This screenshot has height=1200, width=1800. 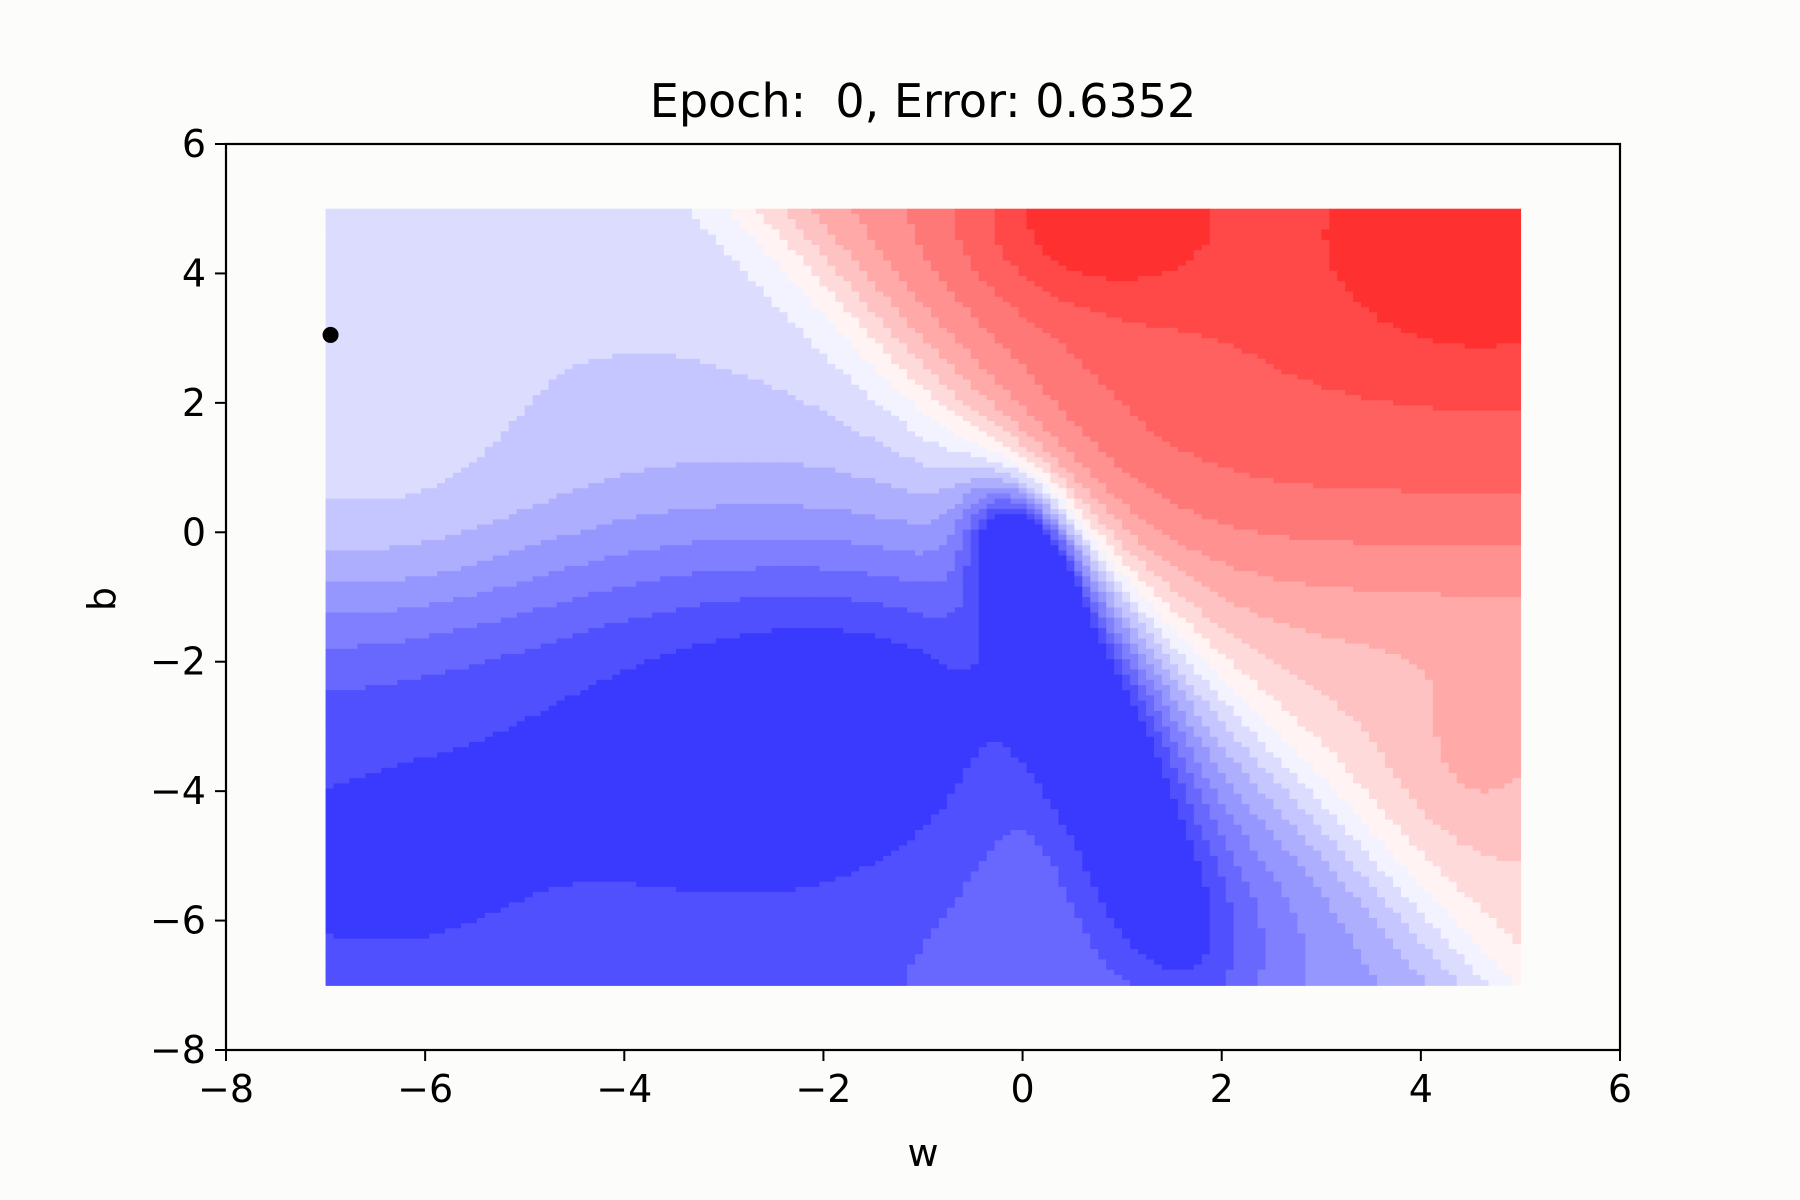 I want to click on y-tick-label: −8, so click(x=178, y=1050).